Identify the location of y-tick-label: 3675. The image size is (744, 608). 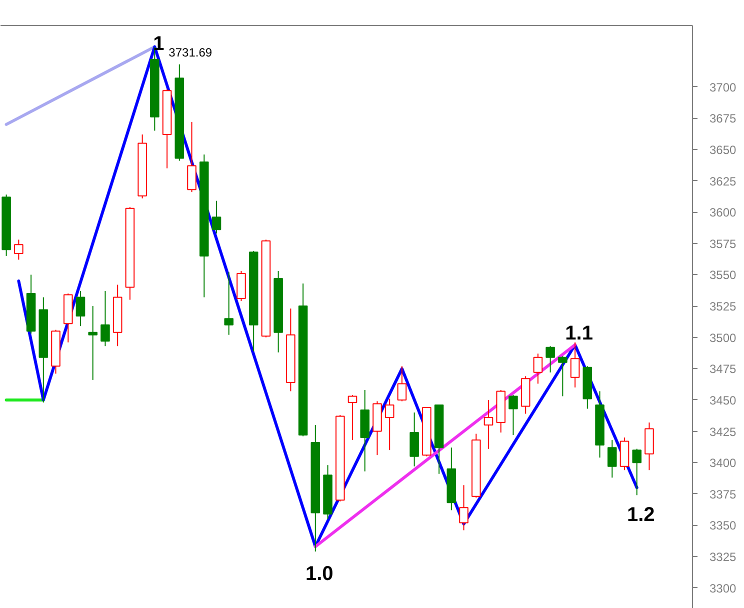
(723, 119).